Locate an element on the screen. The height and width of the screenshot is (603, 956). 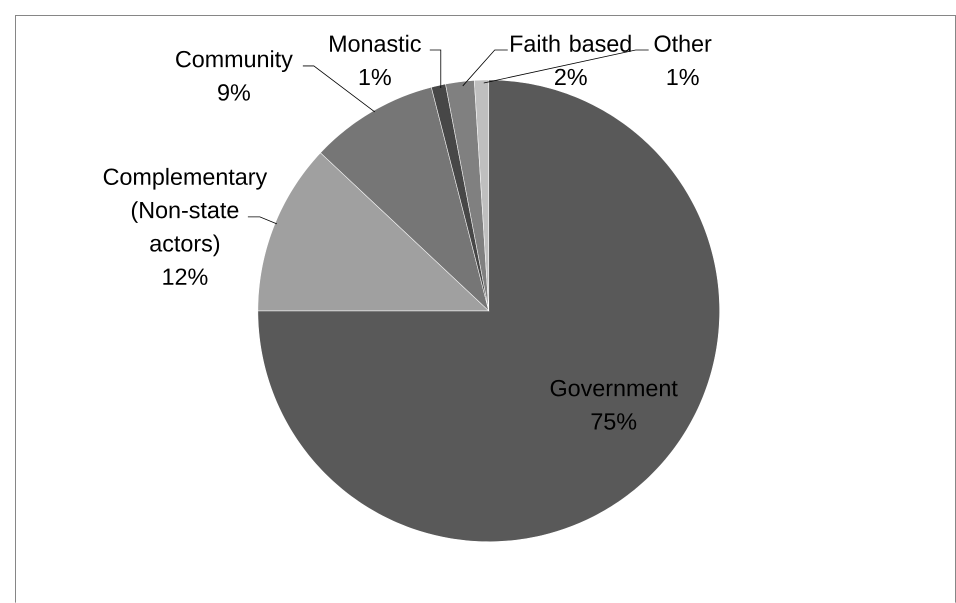
data-label: 9% is located at coordinates (234, 92).